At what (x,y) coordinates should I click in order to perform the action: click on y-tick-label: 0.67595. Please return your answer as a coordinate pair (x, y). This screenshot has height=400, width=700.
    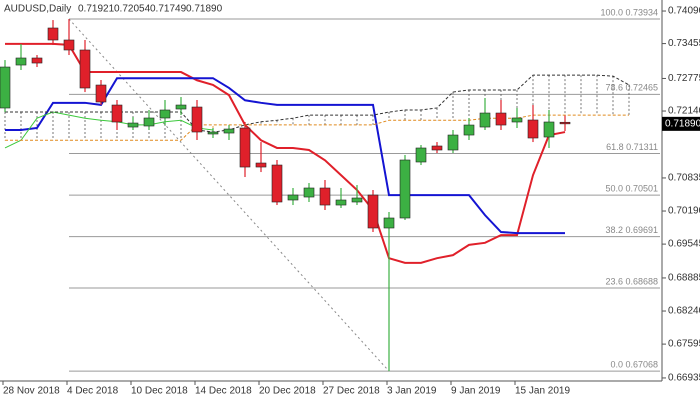
    Looking at the image, I should click on (684, 344).